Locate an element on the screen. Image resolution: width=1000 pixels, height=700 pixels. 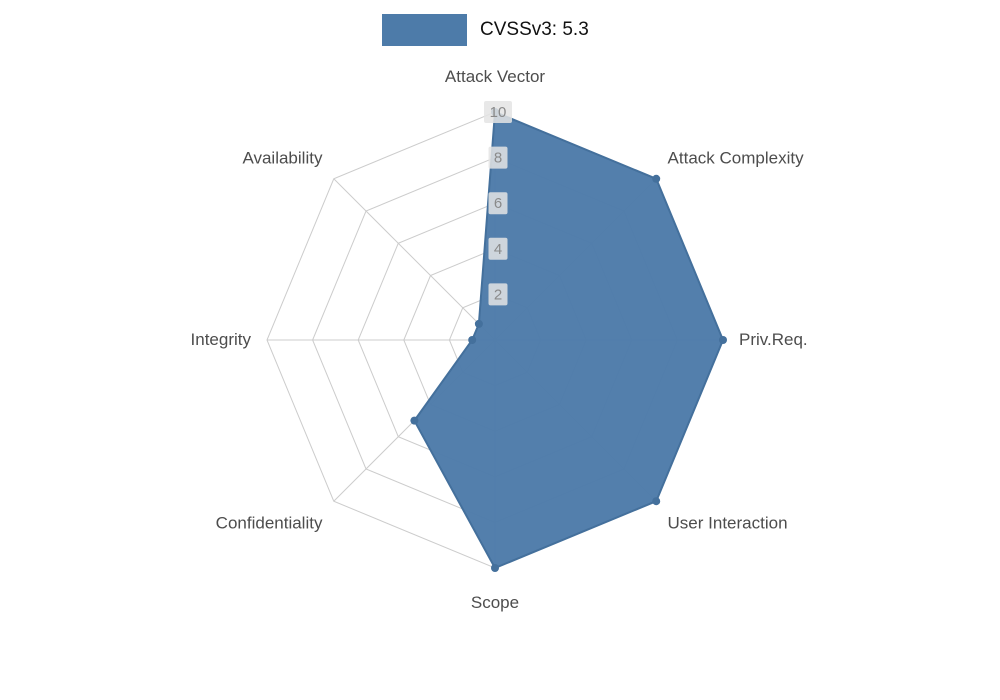
tick-label: 2 is located at coordinates (498, 294).